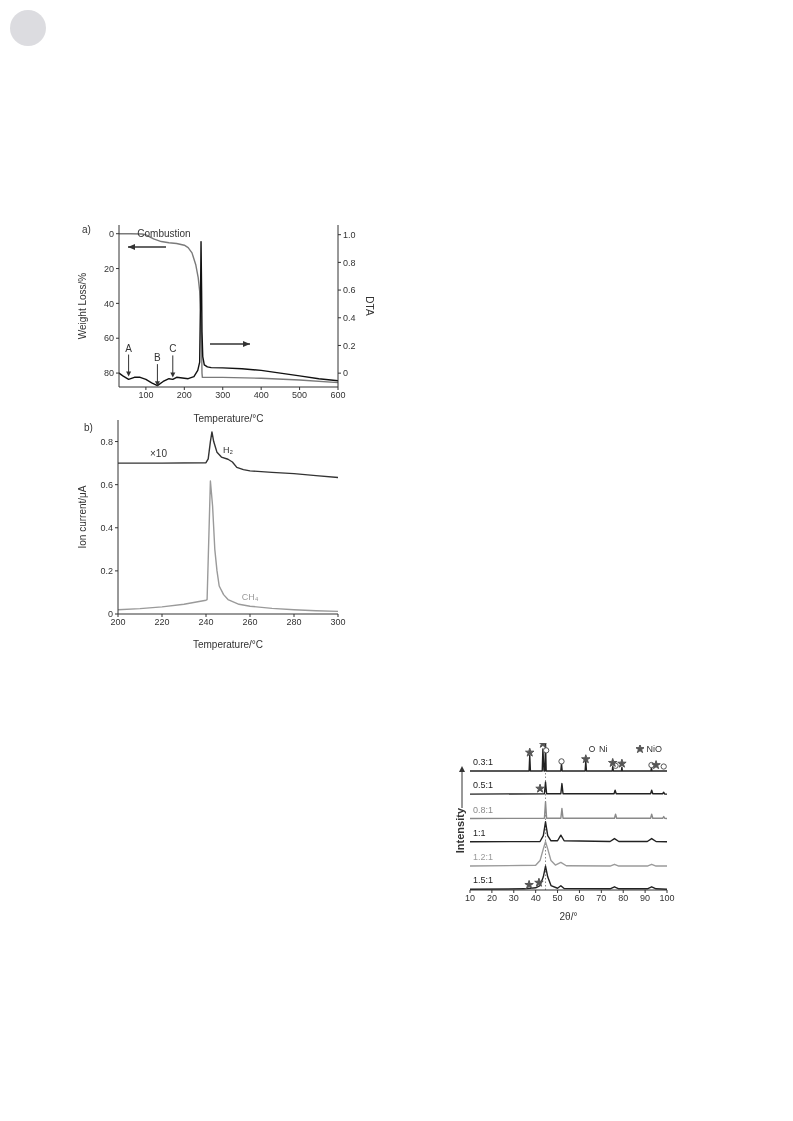 The width and height of the screenshot is (793, 1121). Describe the element at coordinates (601, 898) in the screenshot. I see `x-tick-label: 70` at that location.